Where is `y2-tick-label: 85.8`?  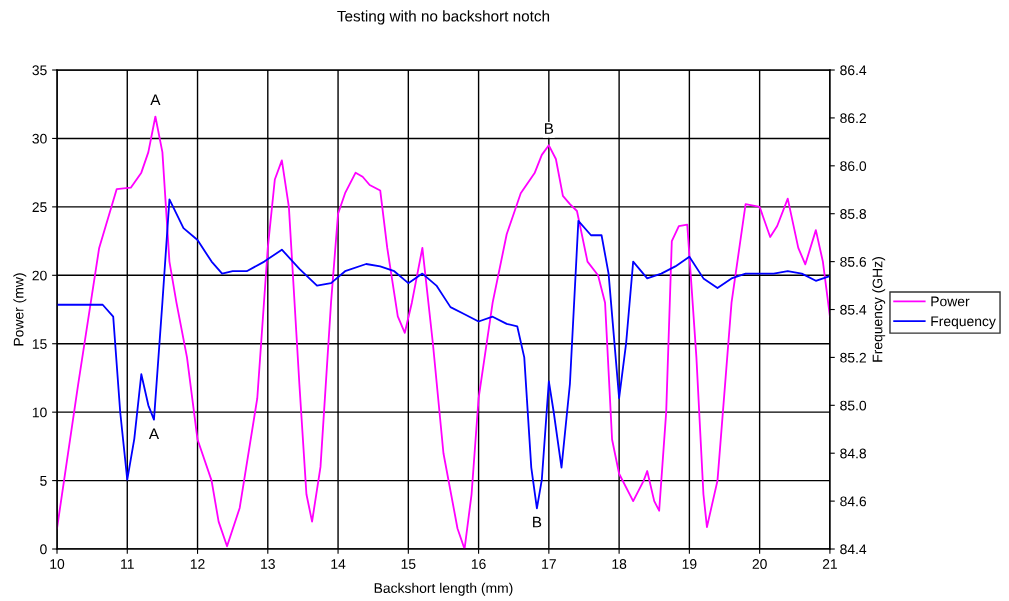
y2-tick-label: 85.8 is located at coordinates (853, 214).